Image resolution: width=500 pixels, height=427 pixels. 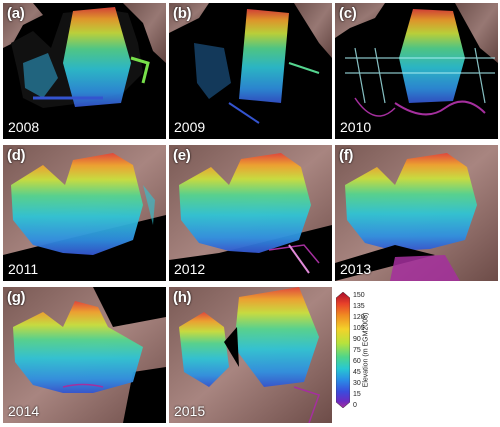 I want to click on colorbar-title: Elevation (m EGM2008), so click(x=366, y=350).